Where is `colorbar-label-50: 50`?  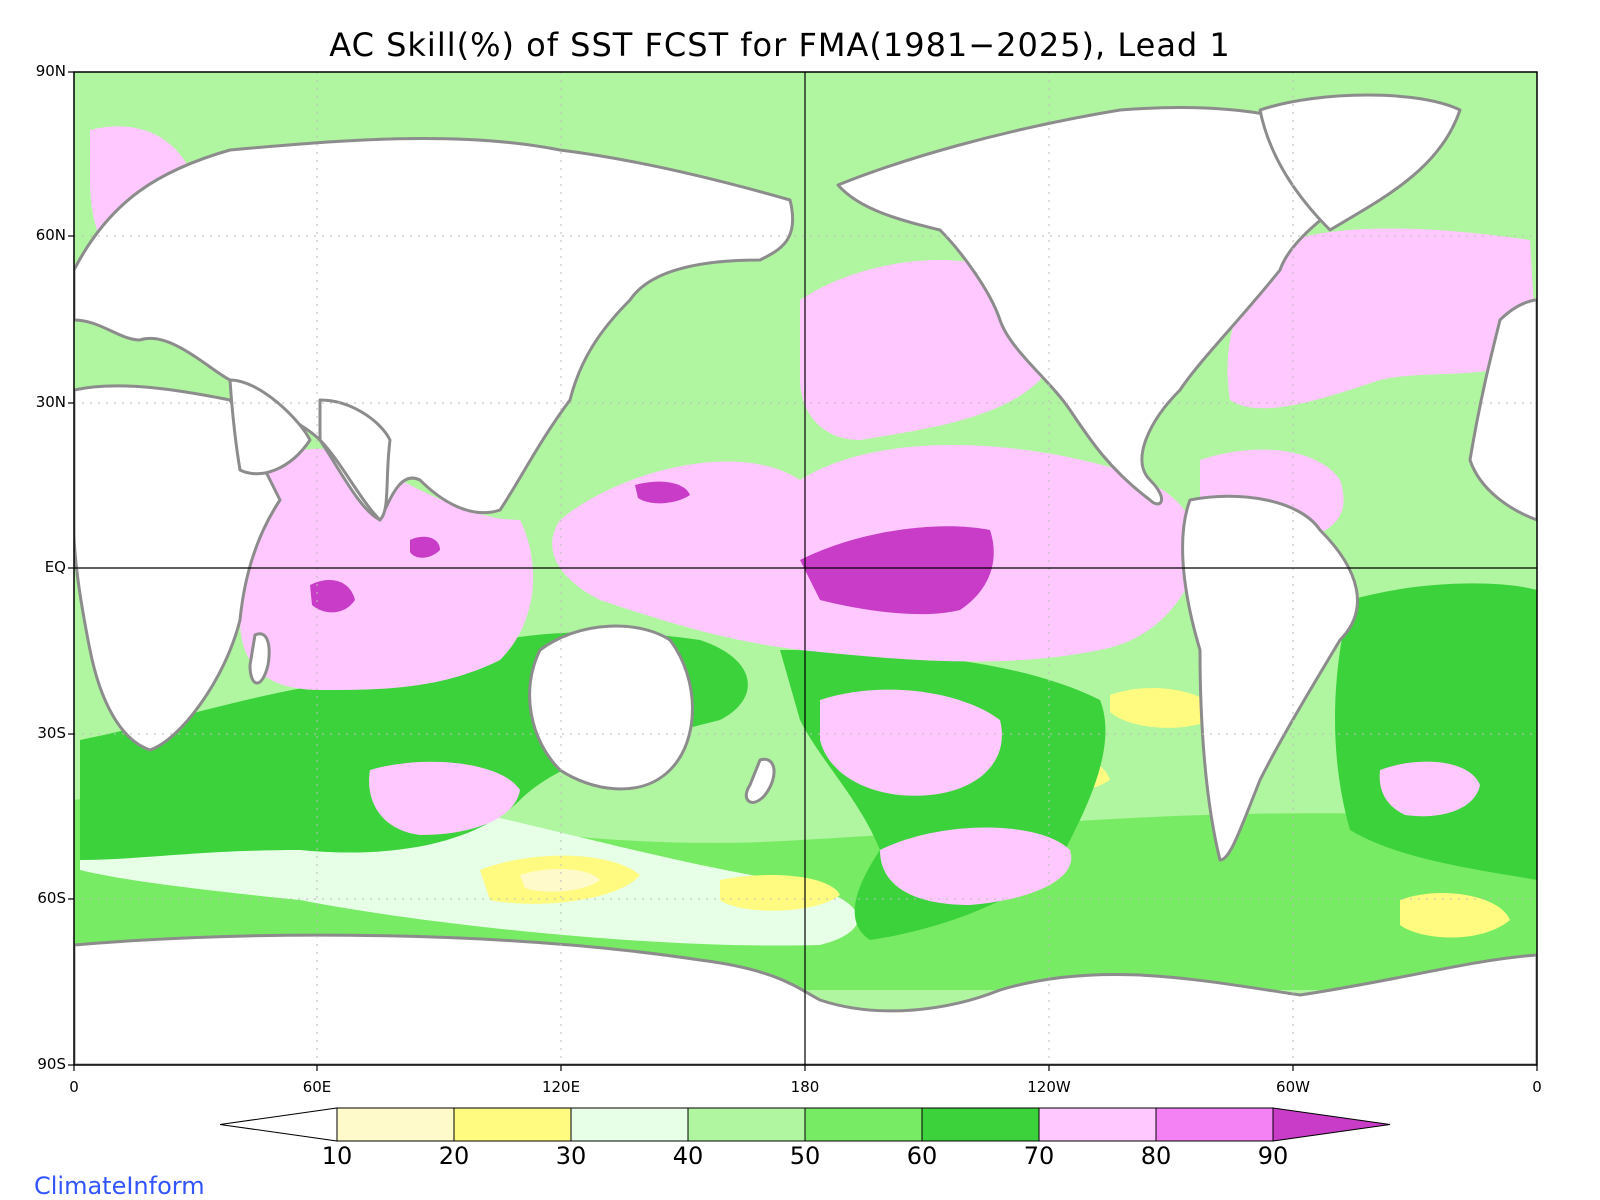
colorbar-label-50: 50 is located at coordinates (805, 1156).